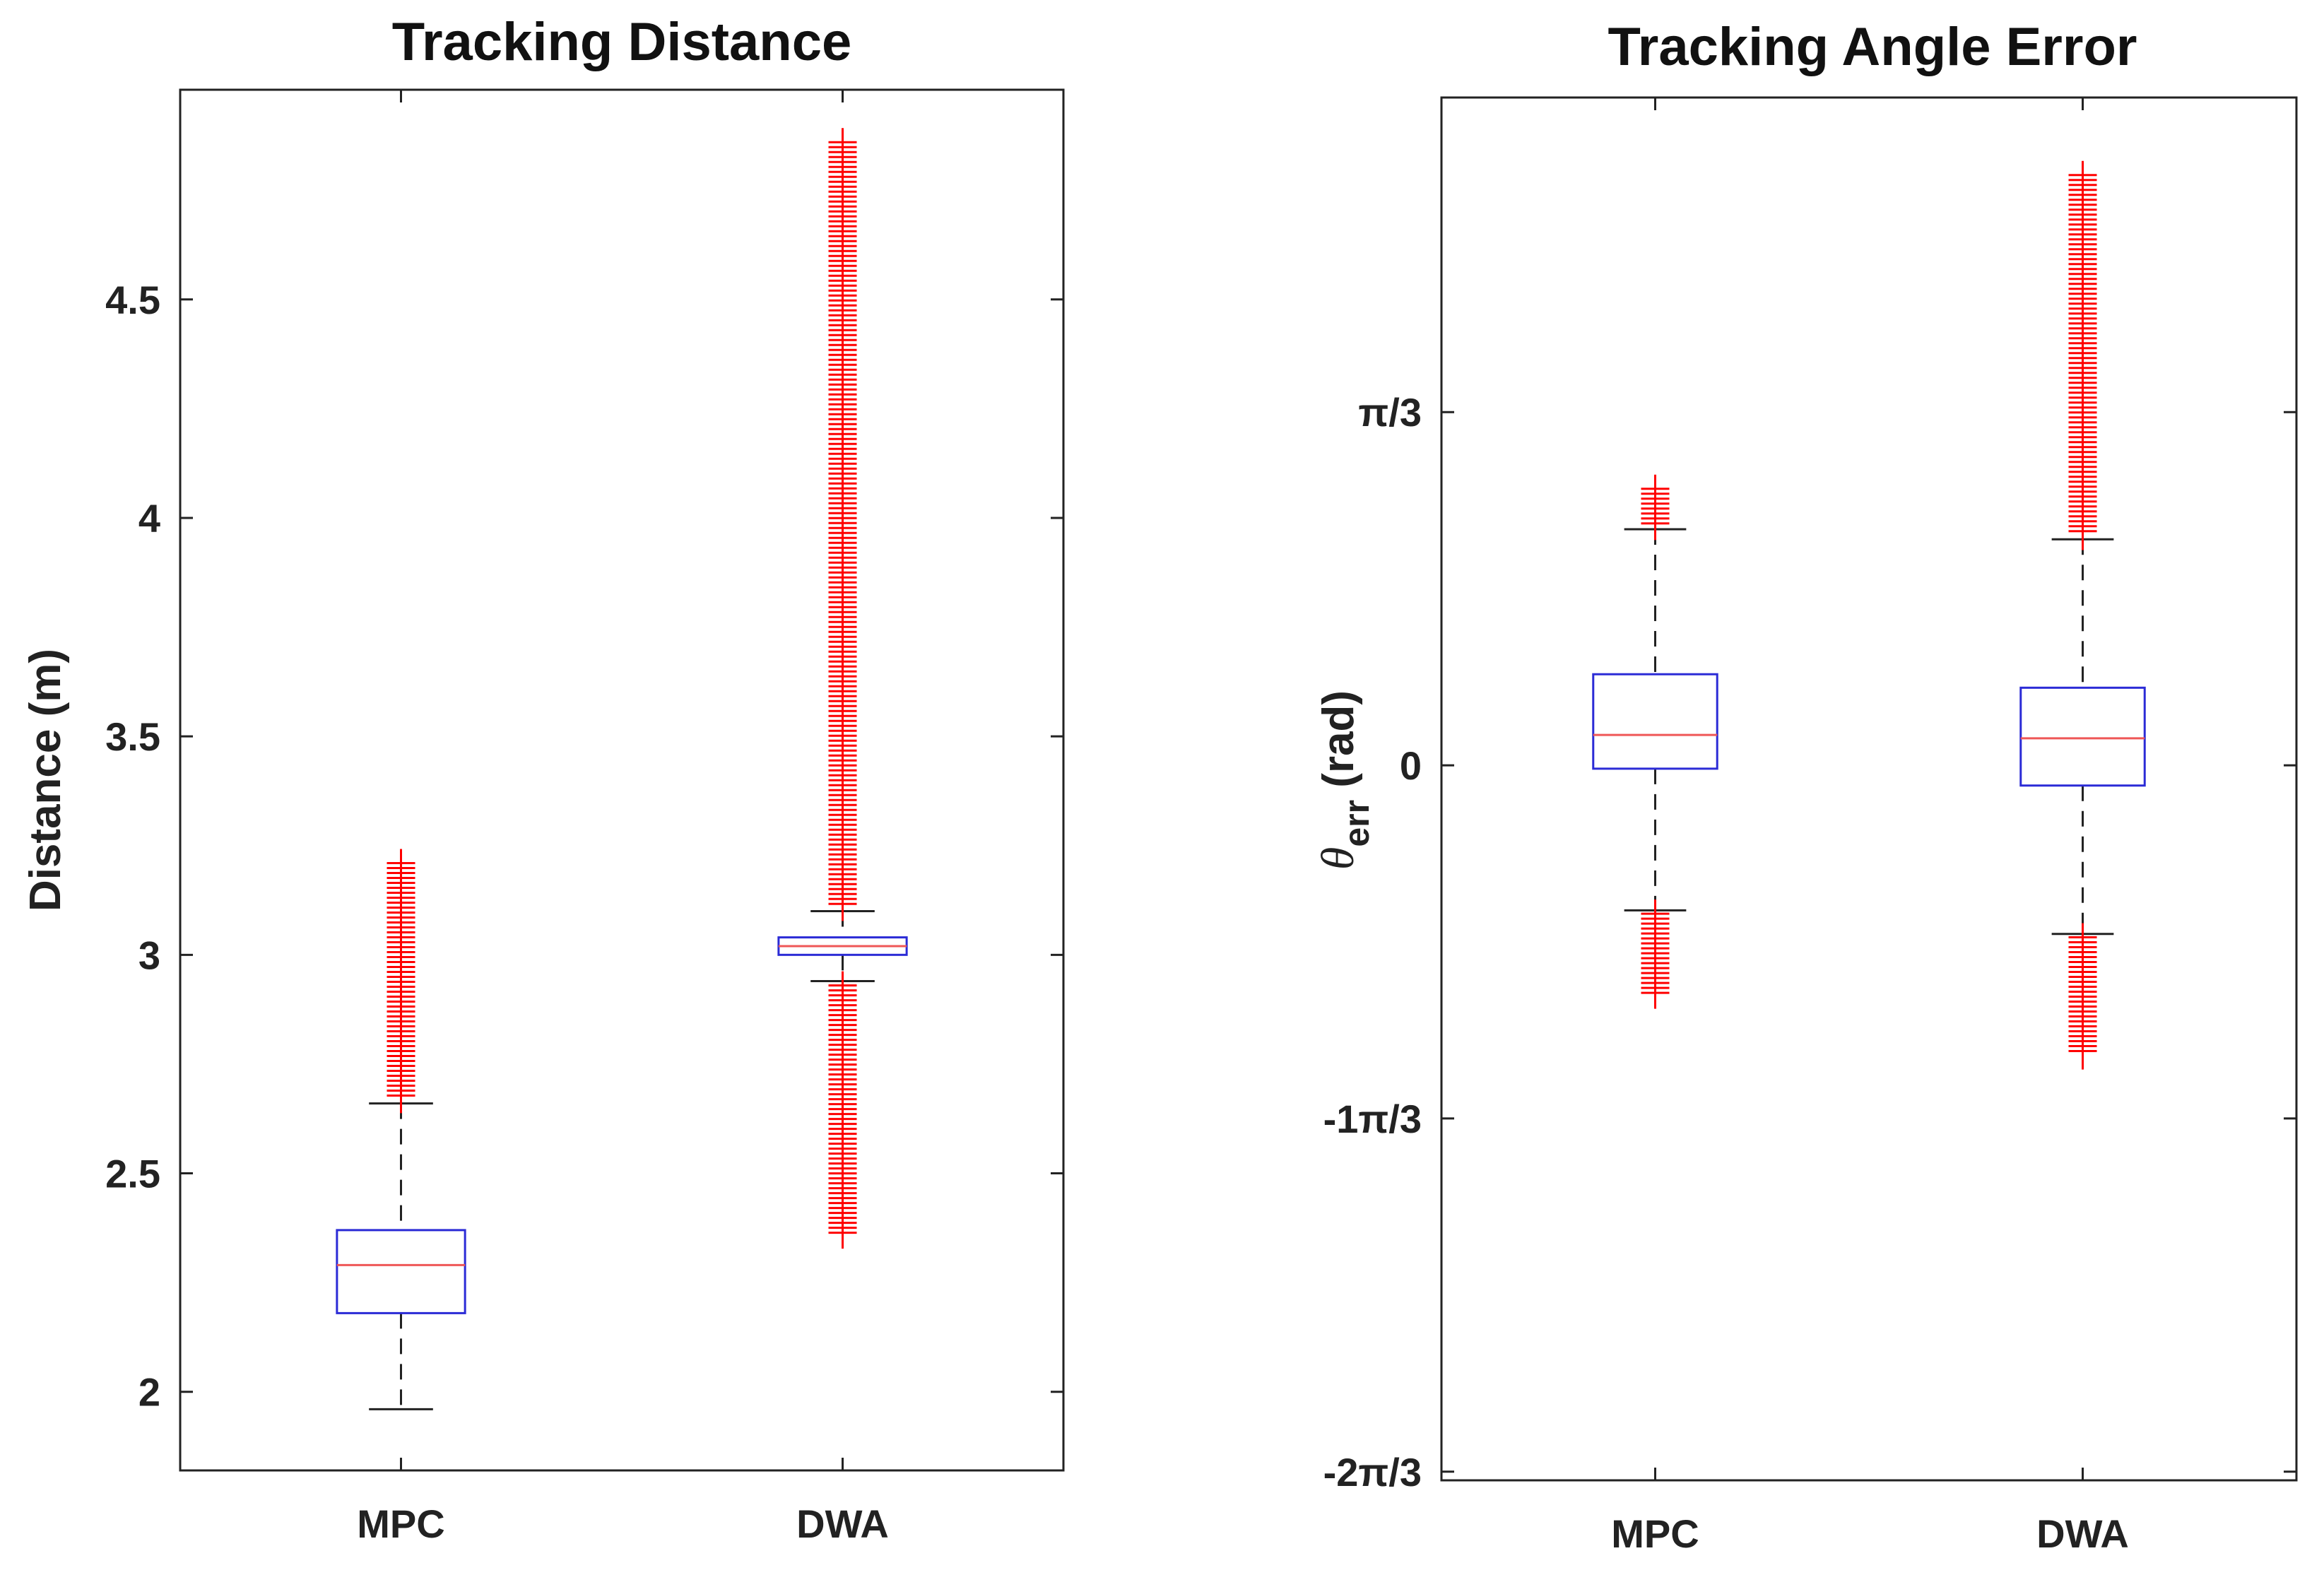 Image resolution: width=2324 pixels, height=1575 pixels. Describe the element at coordinates (149, 1392) in the screenshot. I see `y-tick-label: 2` at that location.